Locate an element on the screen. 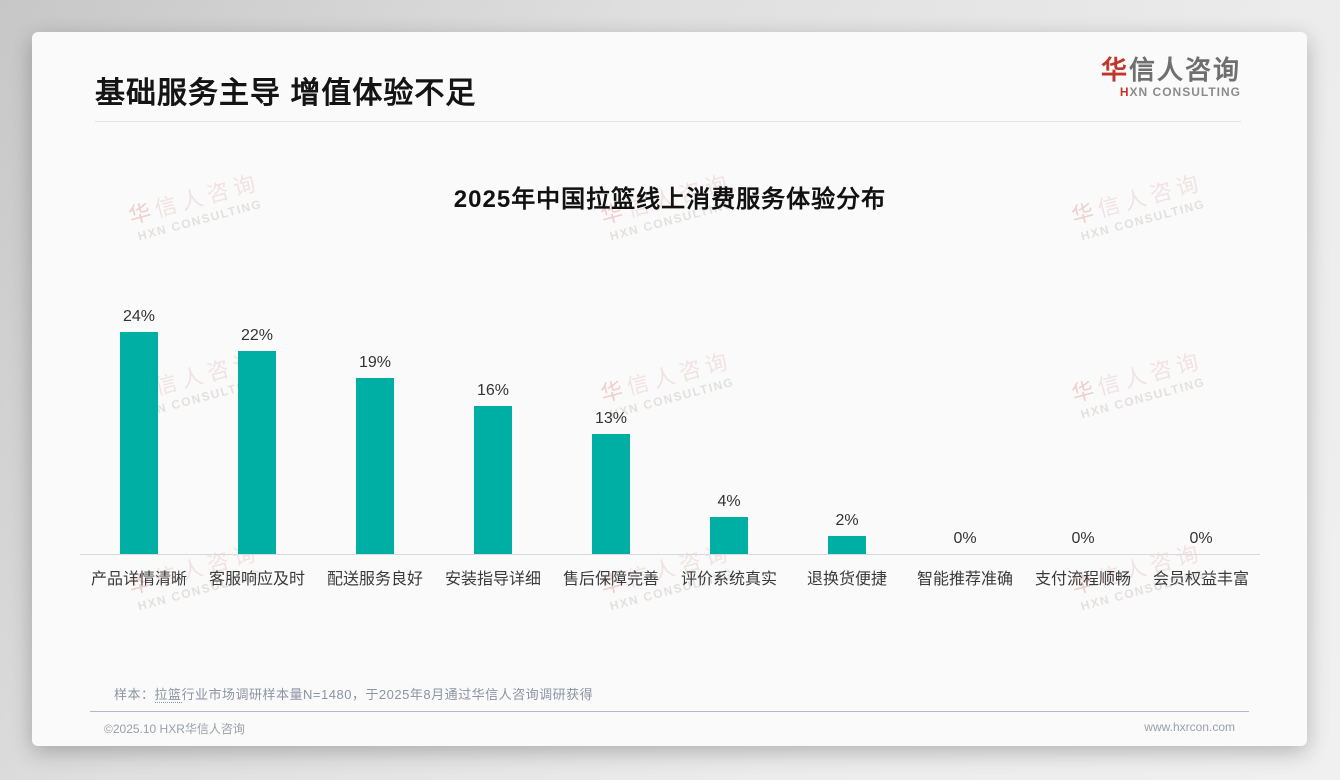 This screenshot has height=780, width=1340. x-axis-label: 安装指导详细 is located at coordinates (492, 579).